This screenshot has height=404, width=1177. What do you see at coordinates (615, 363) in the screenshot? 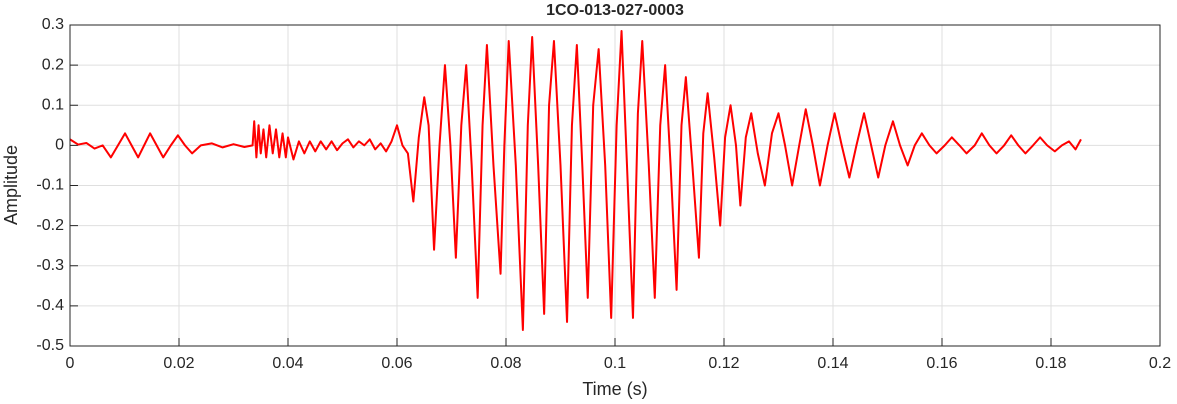
I see `x-tick-label: 0.1` at bounding box center [615, 363].